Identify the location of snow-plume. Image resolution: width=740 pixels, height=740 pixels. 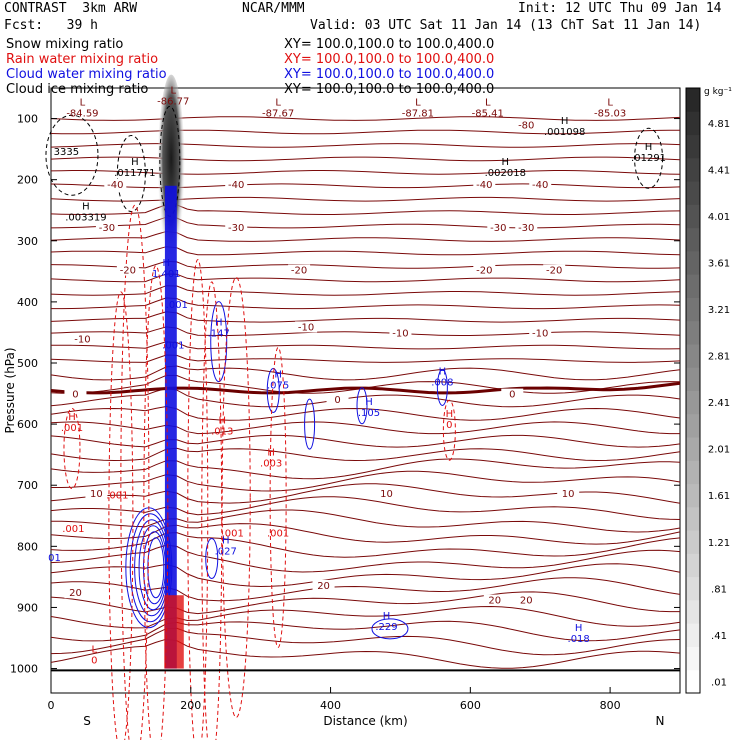
(171, 179).